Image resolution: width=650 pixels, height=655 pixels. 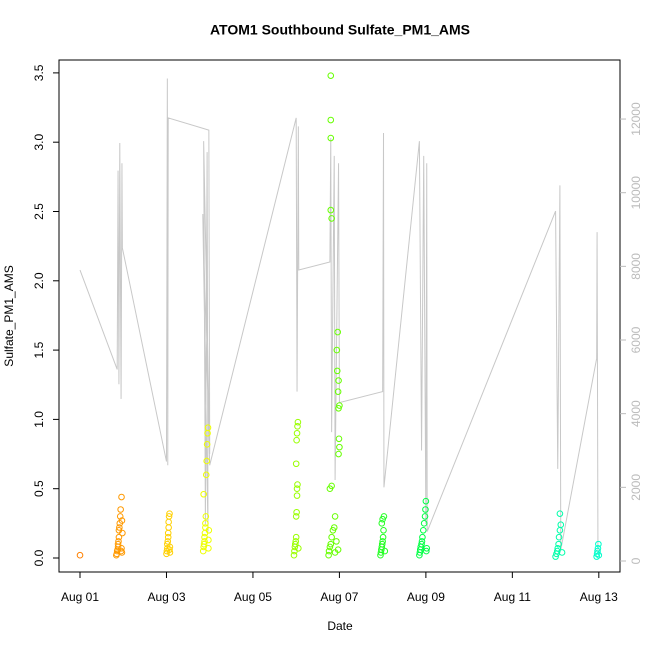 What do you see at coordinates (253, 597) in the screenshot?
I see `x-tick-label: Aug 05` at bounding box center [253, 597].